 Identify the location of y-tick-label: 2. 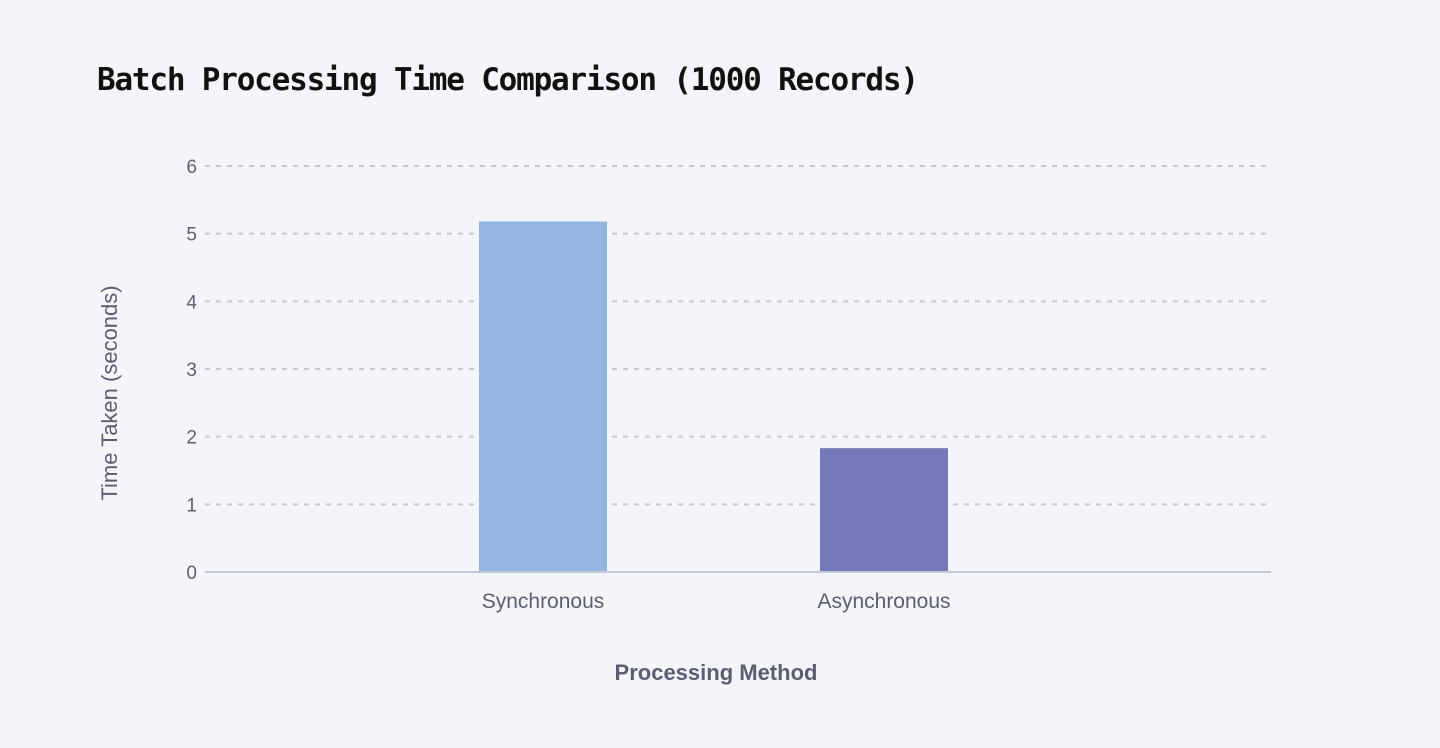
(191, 438).